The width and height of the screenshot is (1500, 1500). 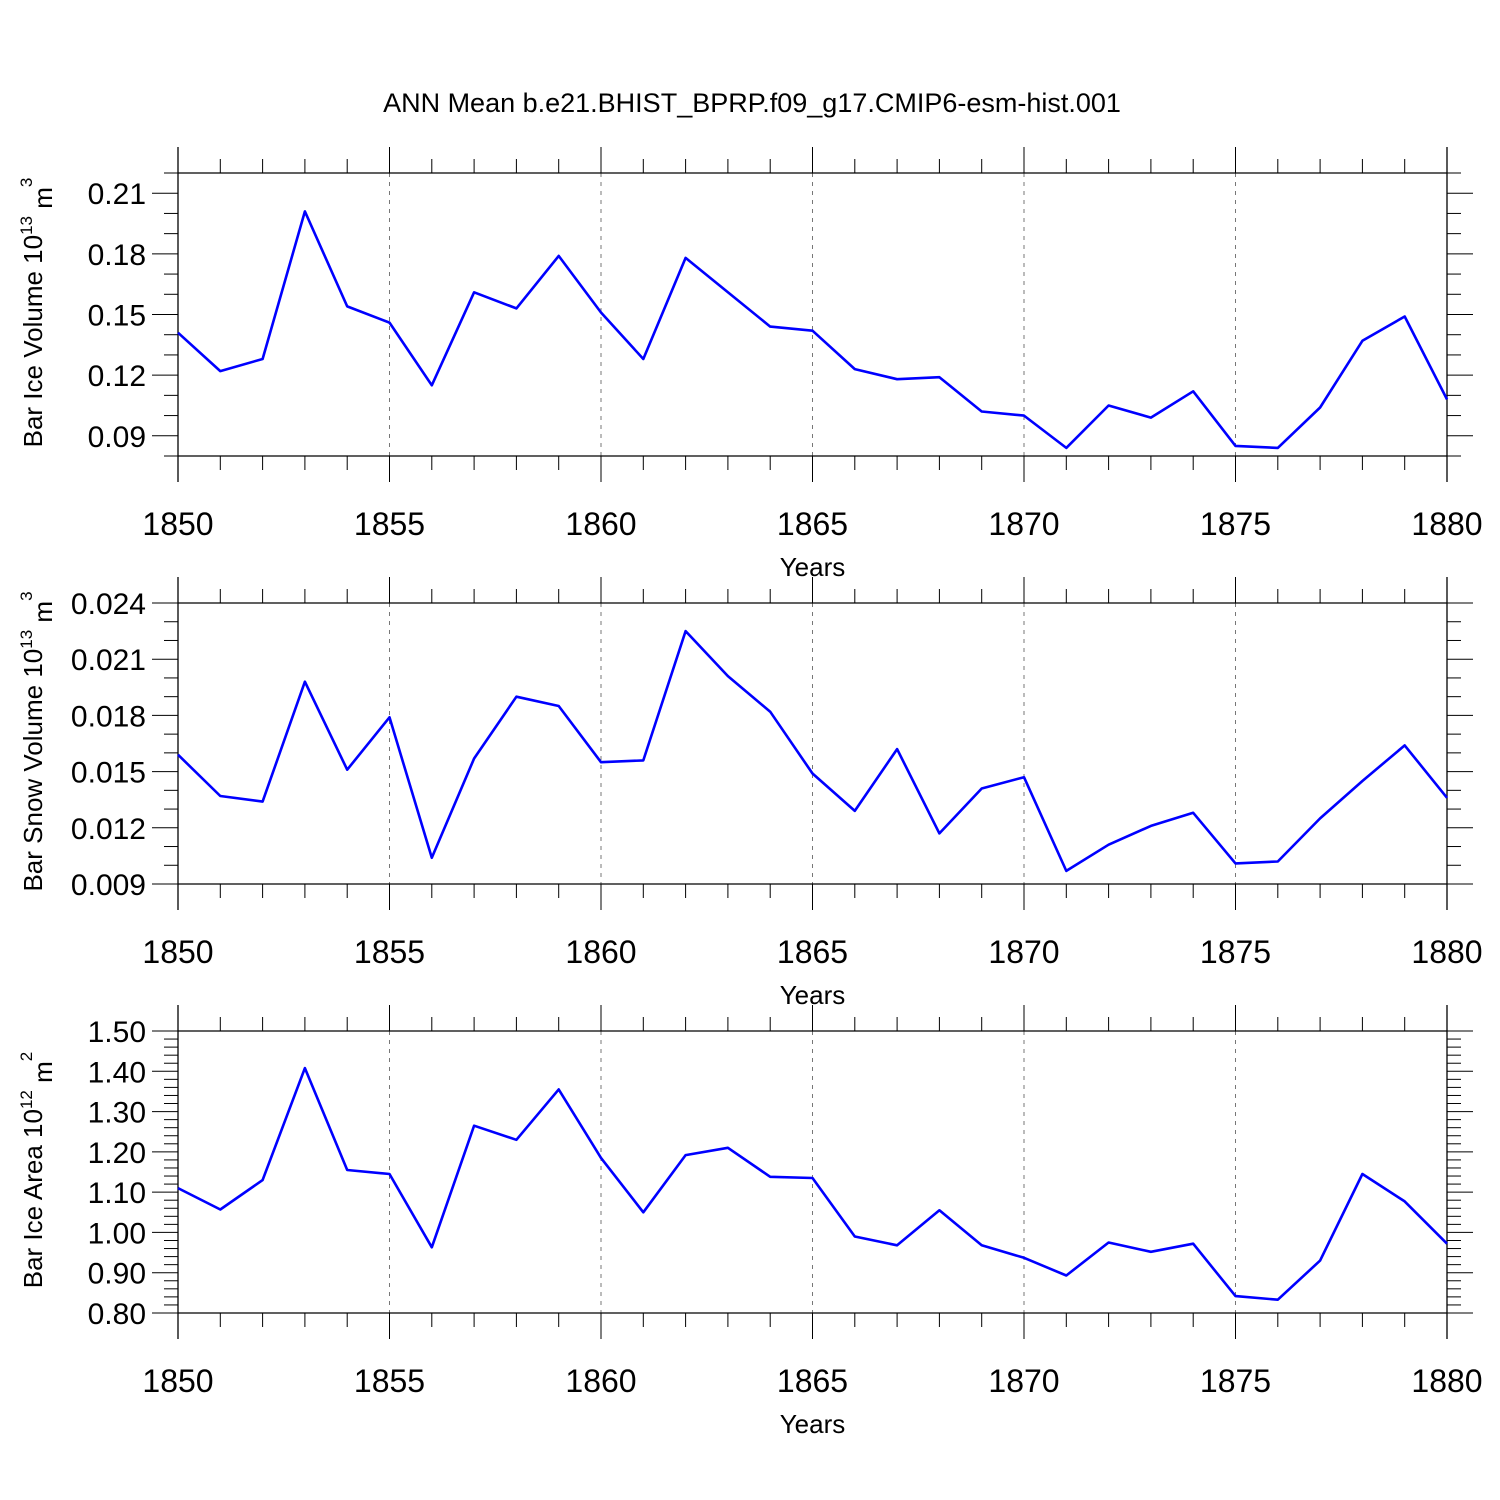 I want to click on x-axis-label: Years, so click(x=813, y=1424).